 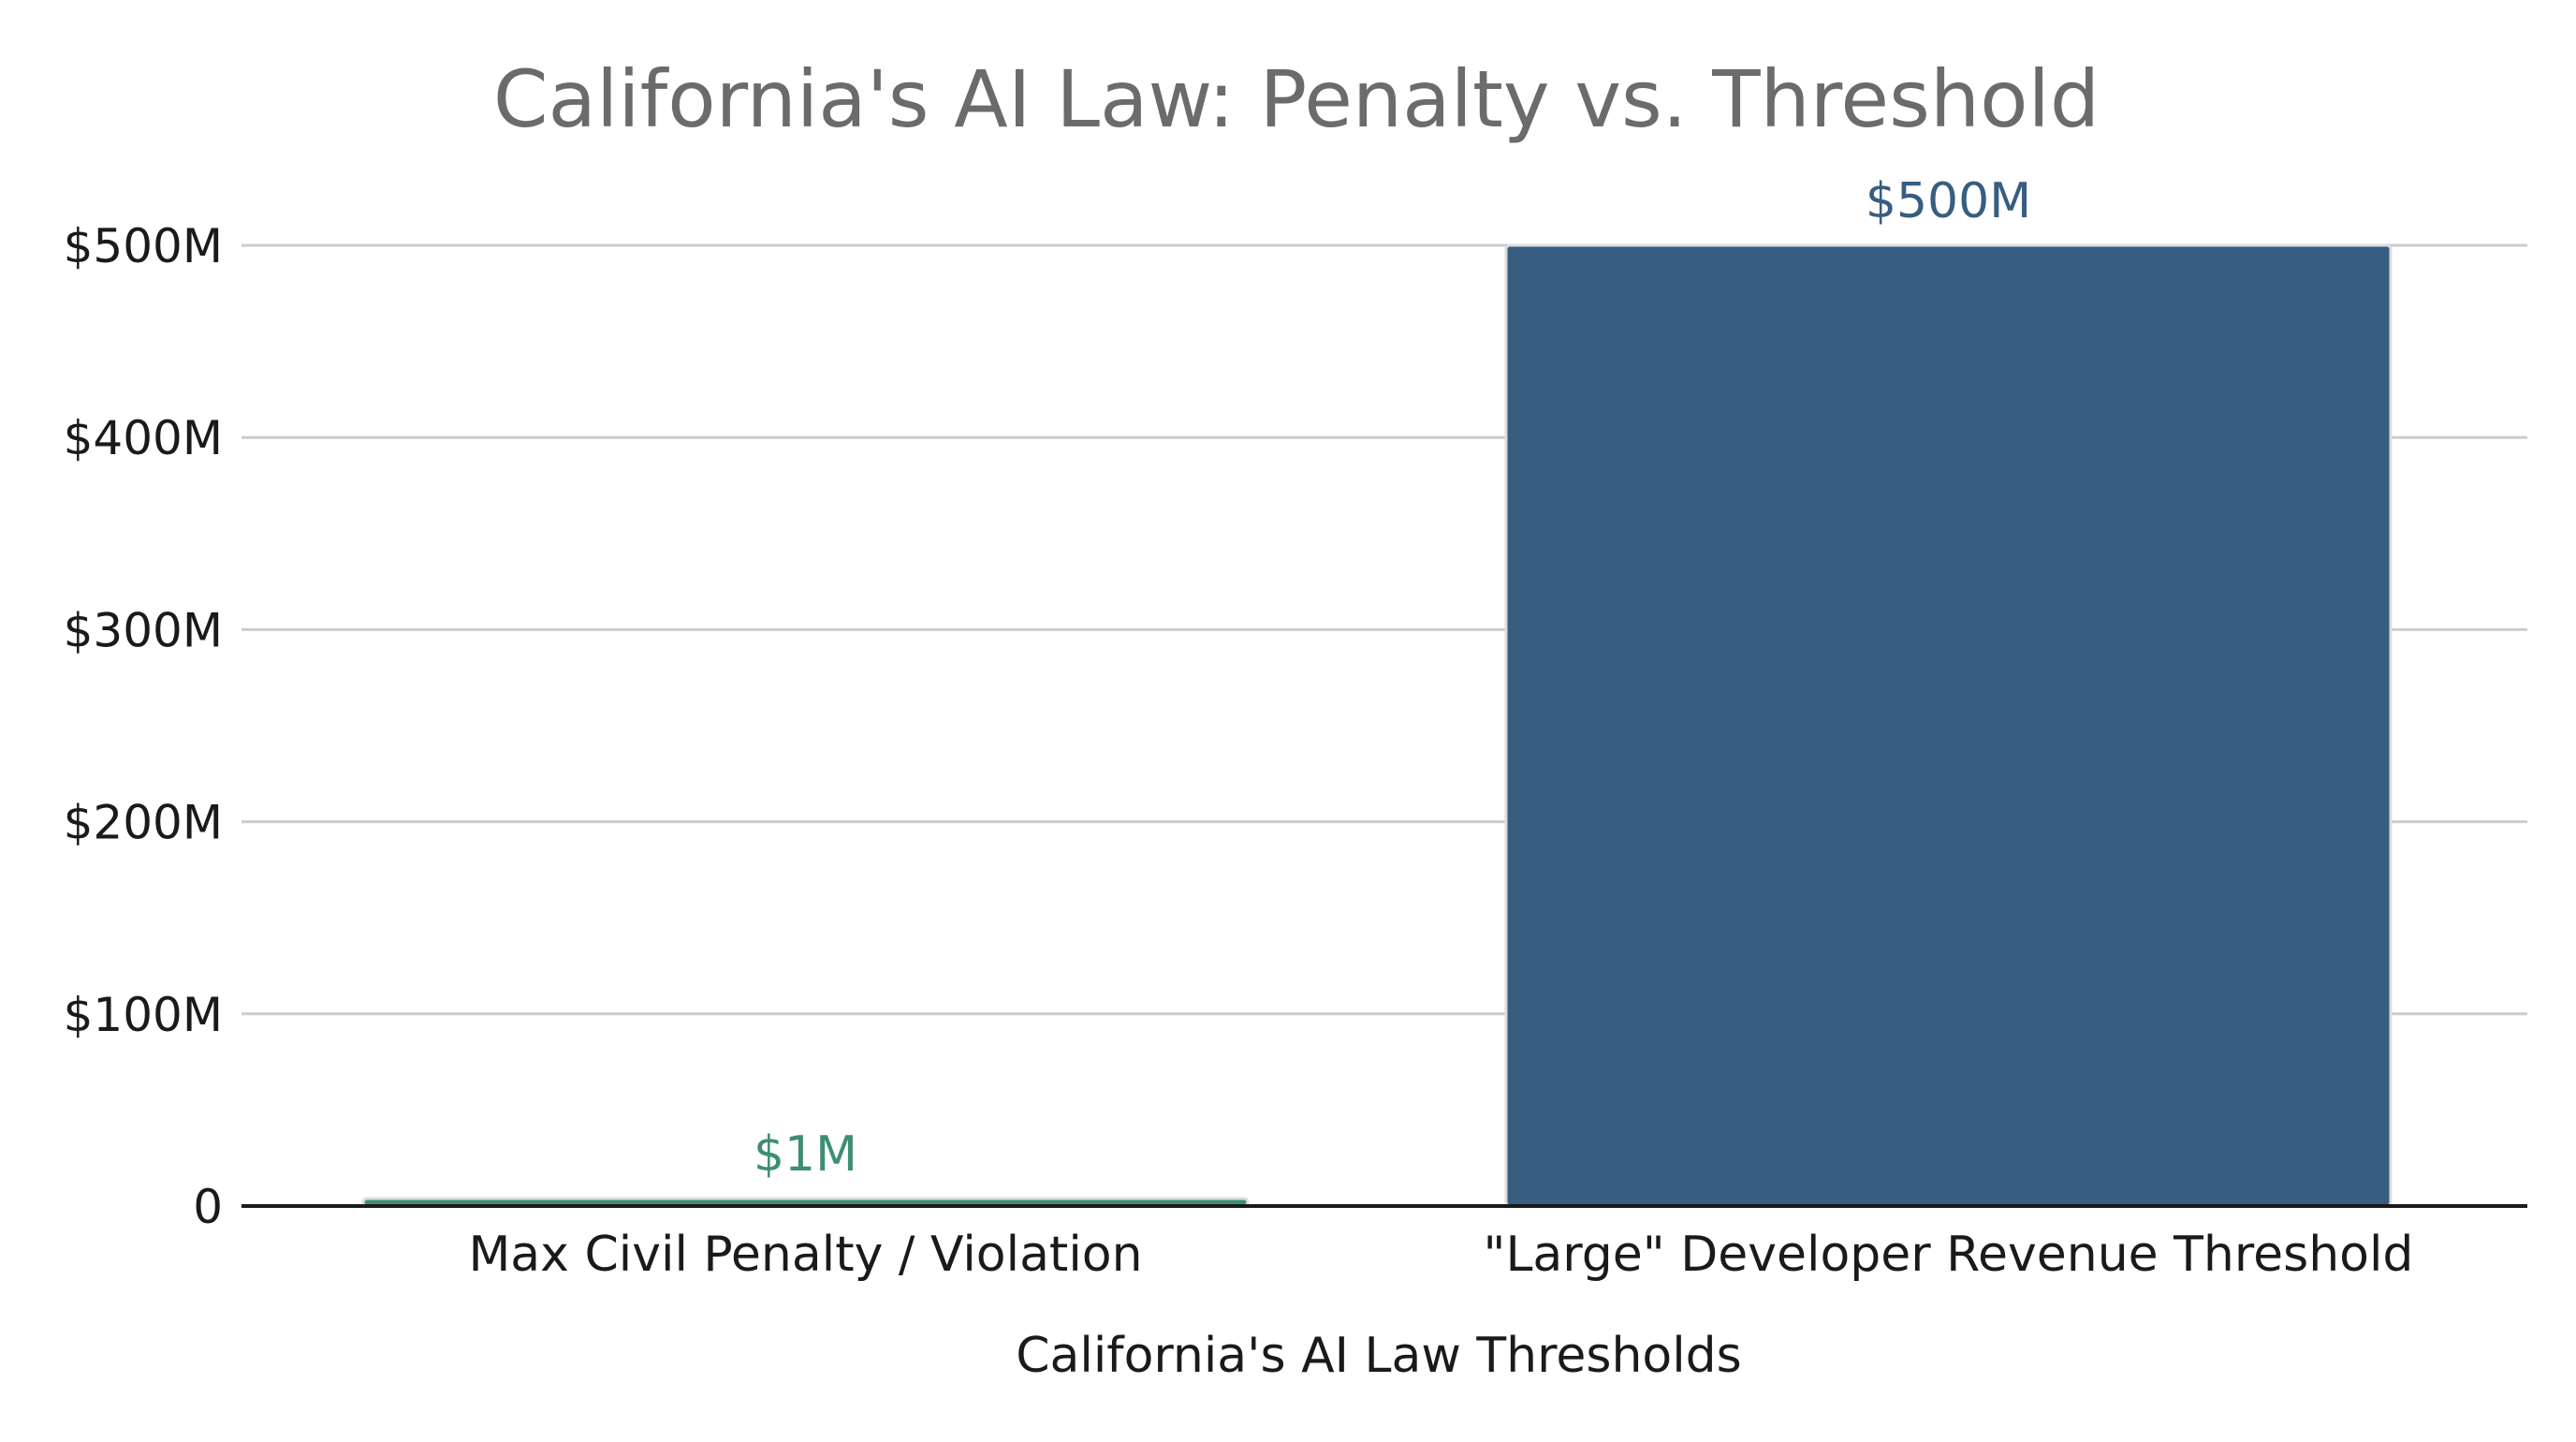 I want to click on data-label: $1M, so click(x=805, y=1154).